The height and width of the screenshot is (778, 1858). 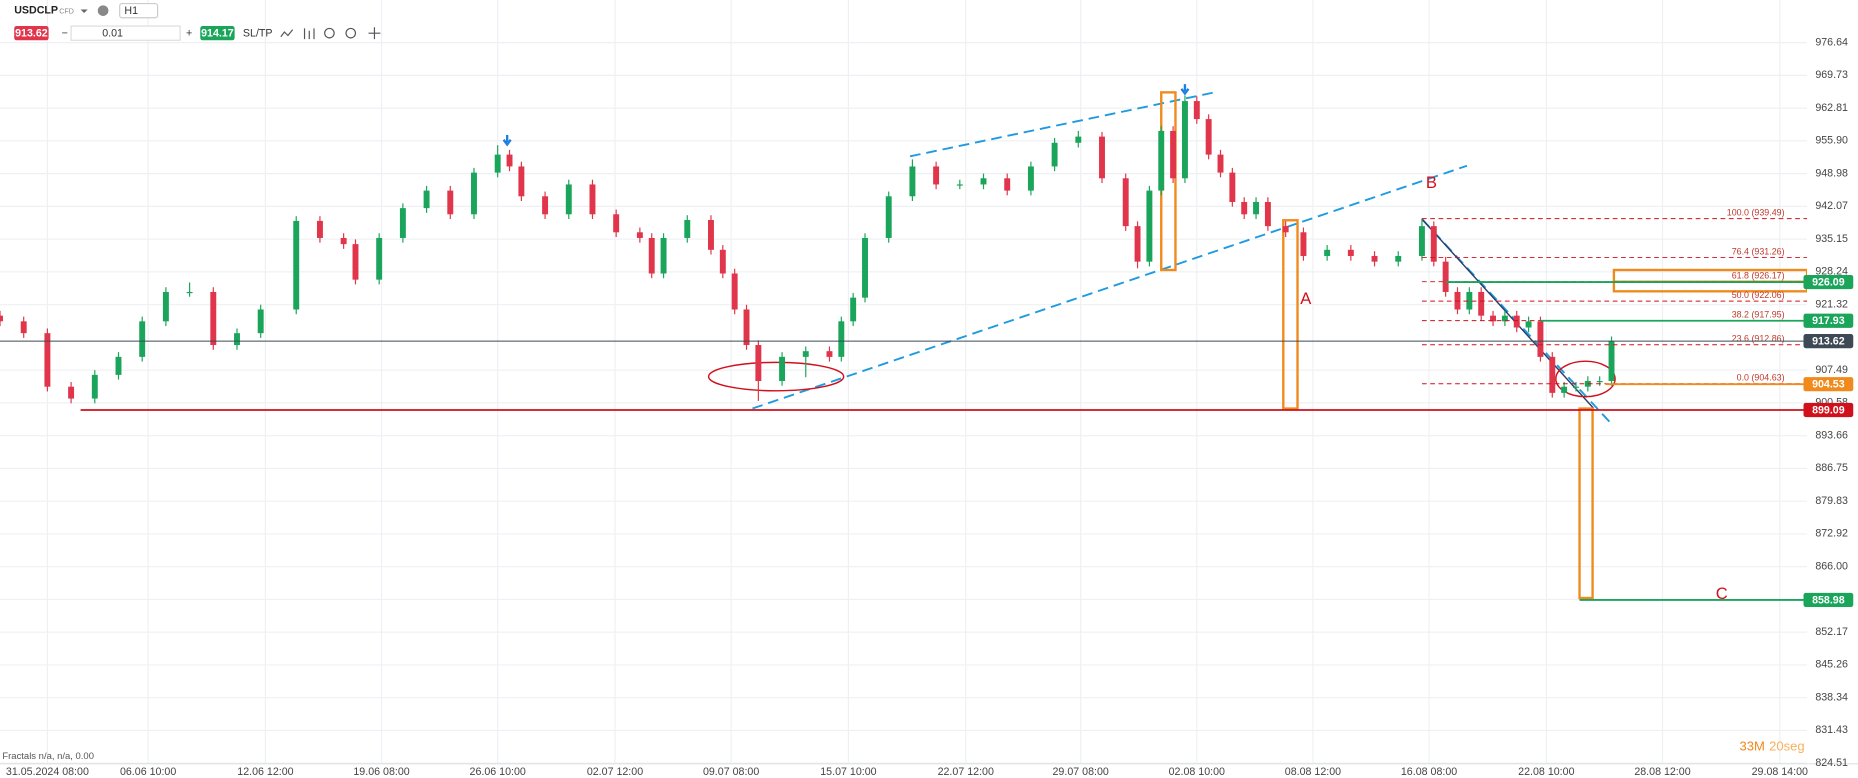 I want to click on wave-label: B, so click(x=1431, y=182).